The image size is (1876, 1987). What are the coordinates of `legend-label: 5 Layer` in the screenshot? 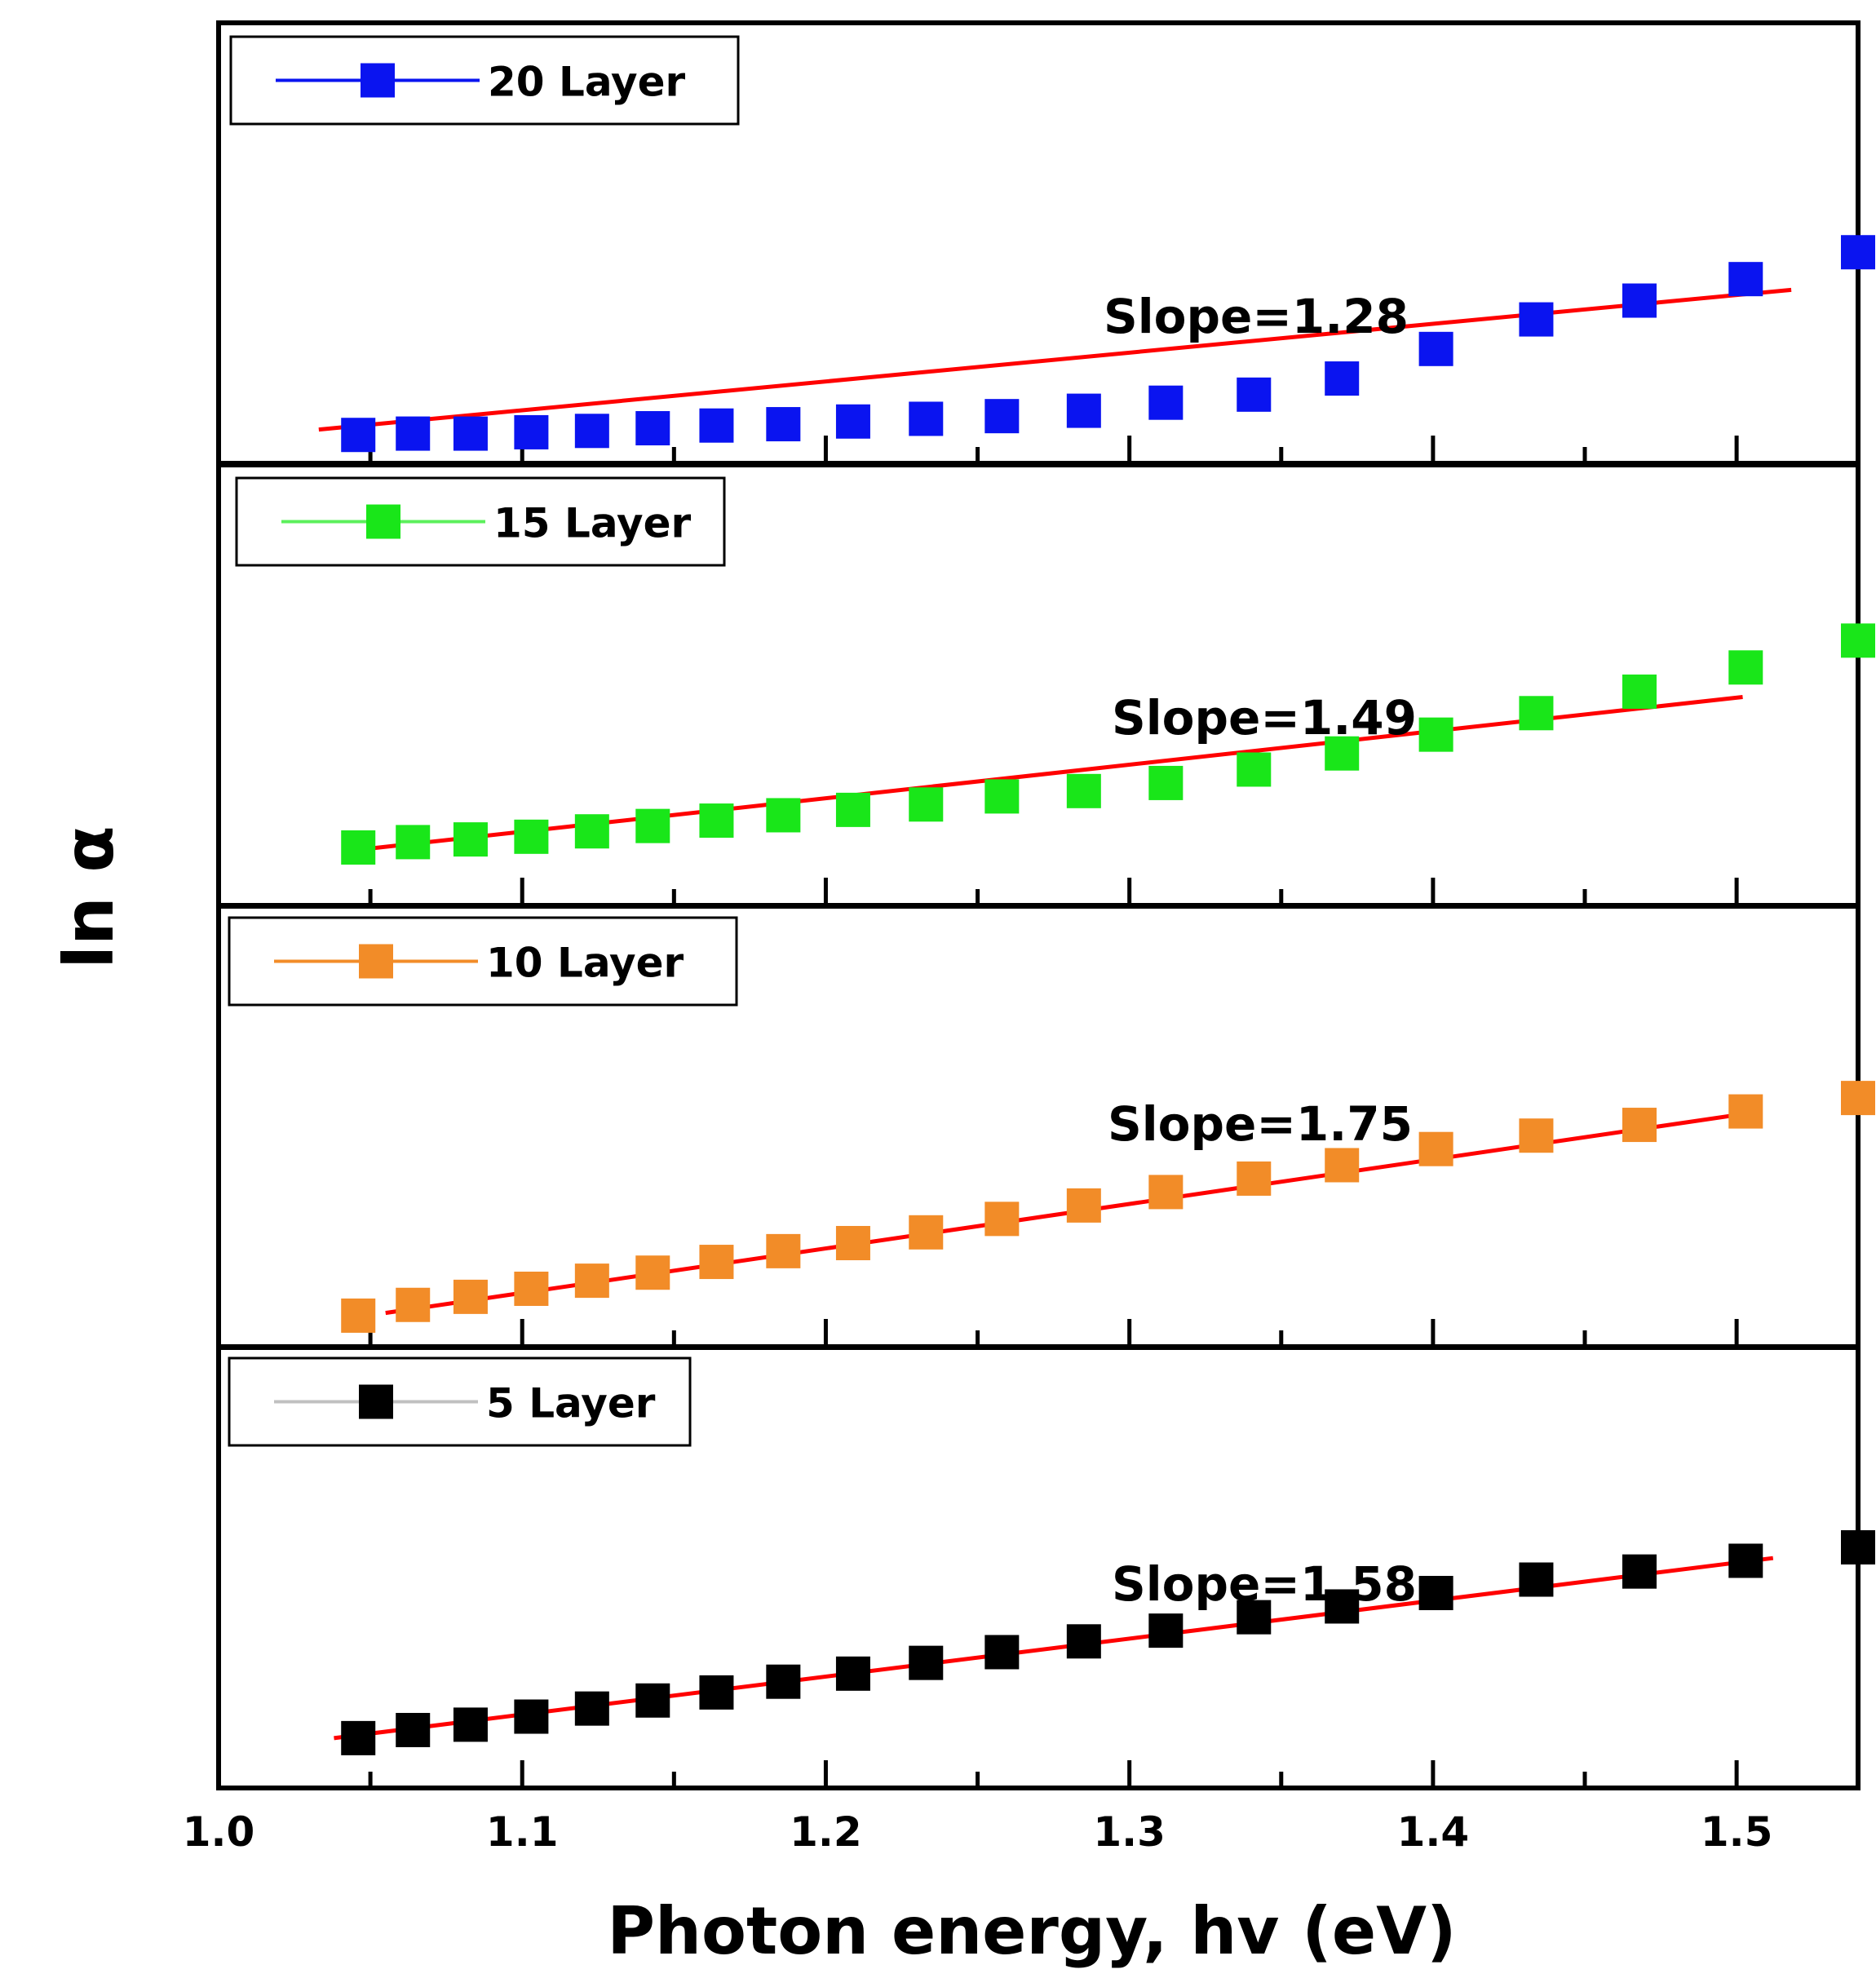 It's located at (571, 1403).